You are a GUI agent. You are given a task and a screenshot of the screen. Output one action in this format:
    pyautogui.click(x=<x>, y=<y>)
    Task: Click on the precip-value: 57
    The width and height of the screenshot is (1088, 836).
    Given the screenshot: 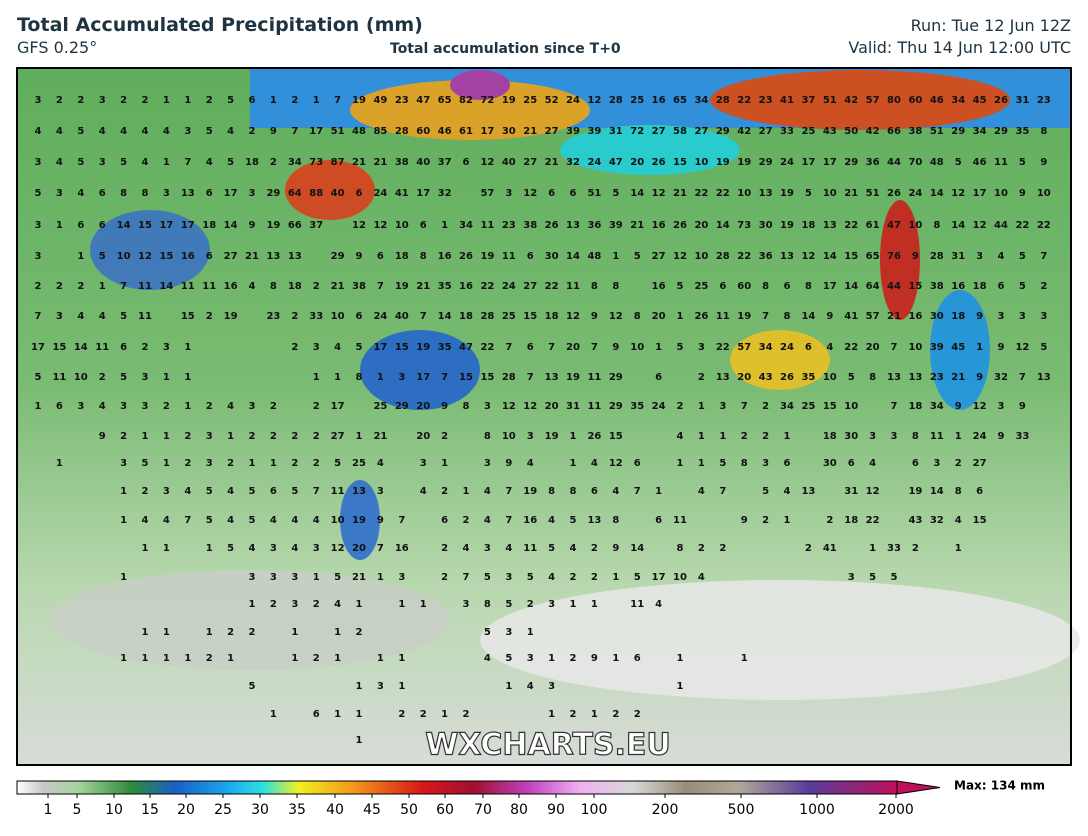 What is the action you would take?
    pyautogui.click(x=487, y=193)
    